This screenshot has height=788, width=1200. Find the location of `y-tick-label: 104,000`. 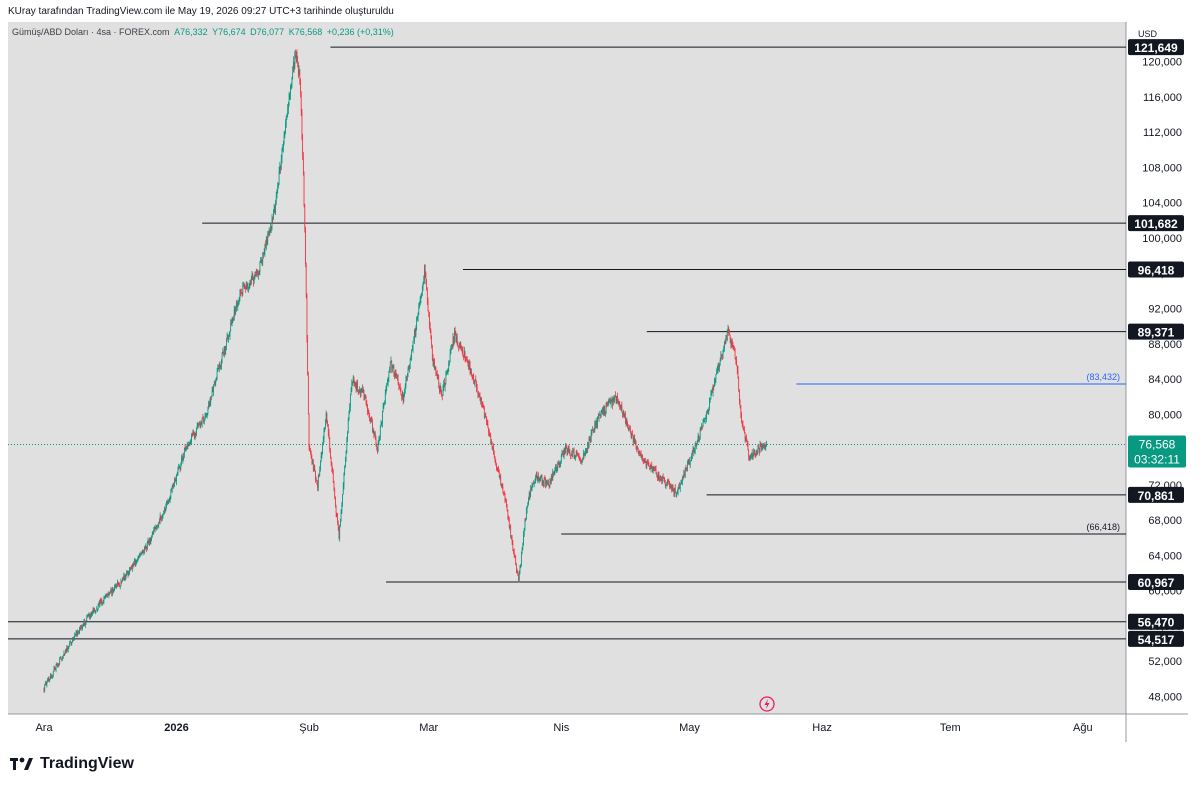

y-tick-label: 104,000 is located at coordinates (1162, 204).